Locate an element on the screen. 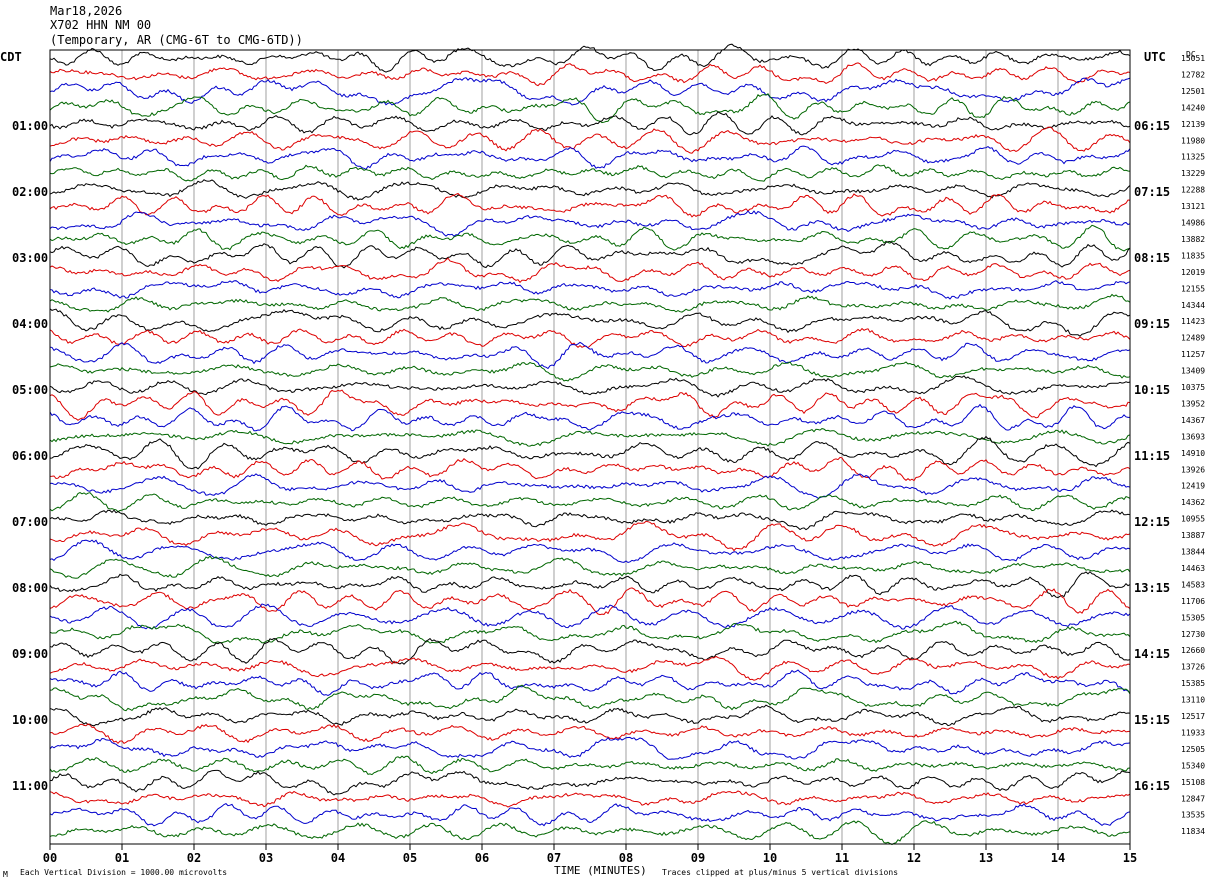 The height and width of the screenshot is (886, 1210). x-tick-label: 15 is located at coordinates (1130, 858).